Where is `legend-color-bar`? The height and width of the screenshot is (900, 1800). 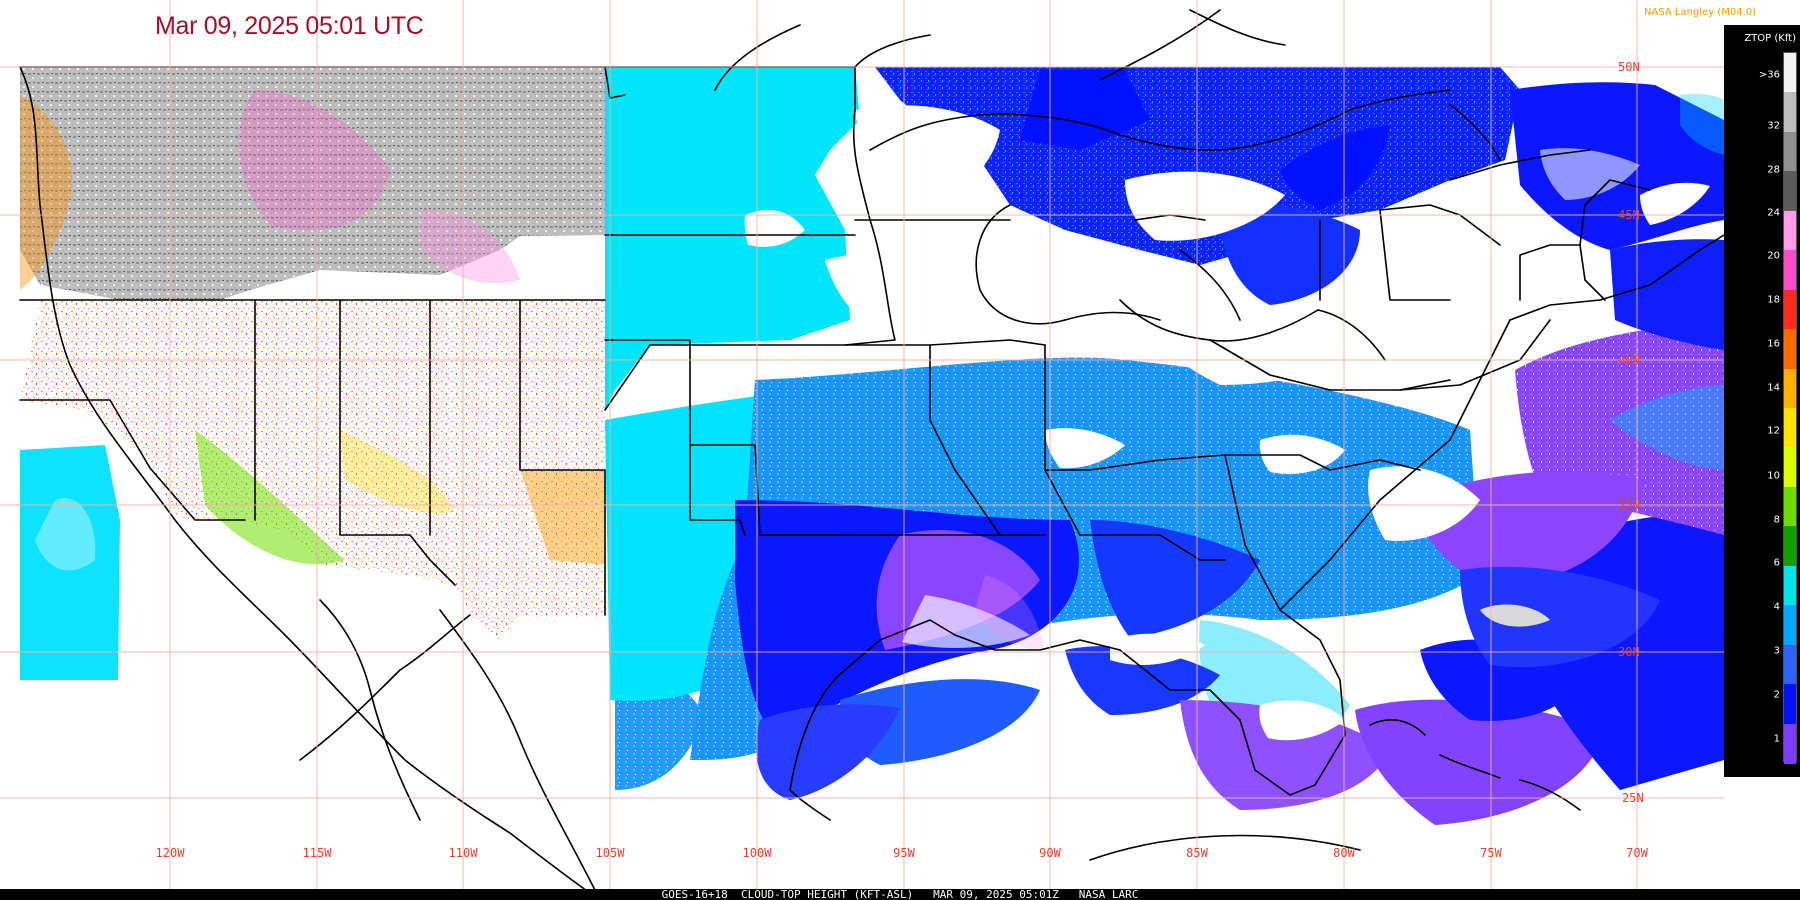 legend-color-bar is located at coordinates (1790, 408).